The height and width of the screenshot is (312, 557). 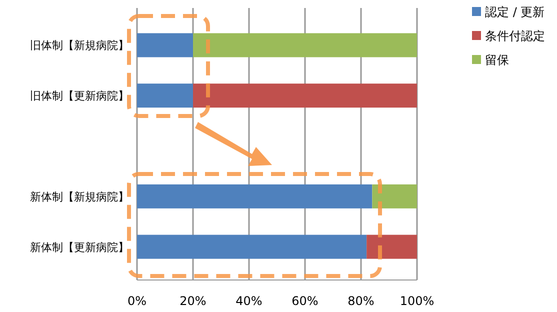 I want to click on x-tick-label: 40%, so click(x=249, y=301).